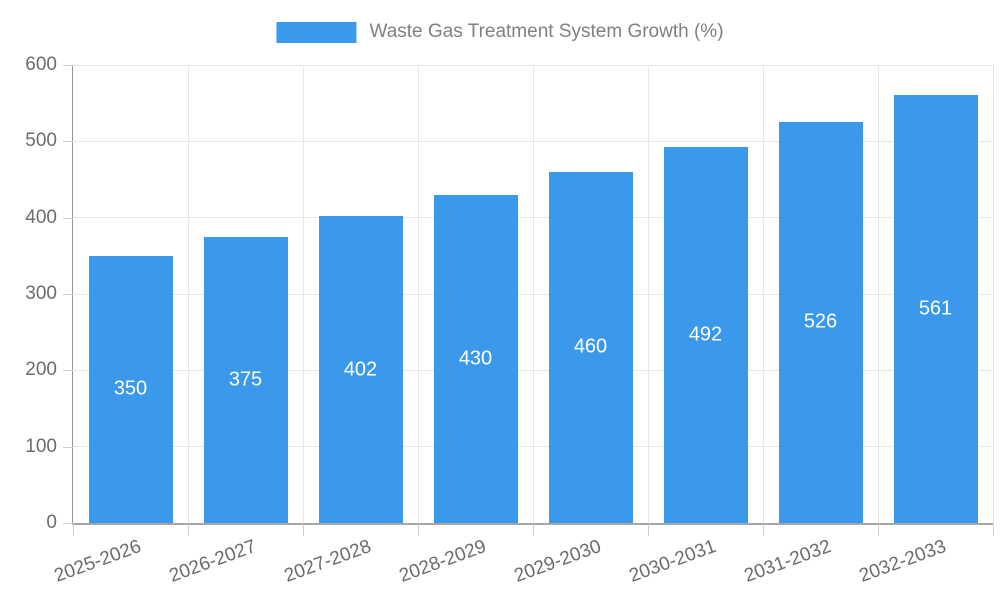 The width and height of the screenshot is (1000, 600). What do you see at coordinates (41, 293) in the screenshot?
I see `y-tick-label: 300` at bounding box center [41, 293].